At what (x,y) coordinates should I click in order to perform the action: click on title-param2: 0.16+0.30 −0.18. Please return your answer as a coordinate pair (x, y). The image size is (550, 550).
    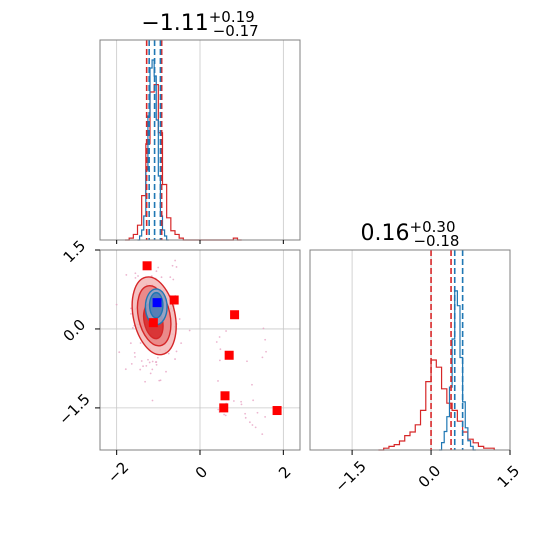
    Looking at the image, I should click on (410, 234).